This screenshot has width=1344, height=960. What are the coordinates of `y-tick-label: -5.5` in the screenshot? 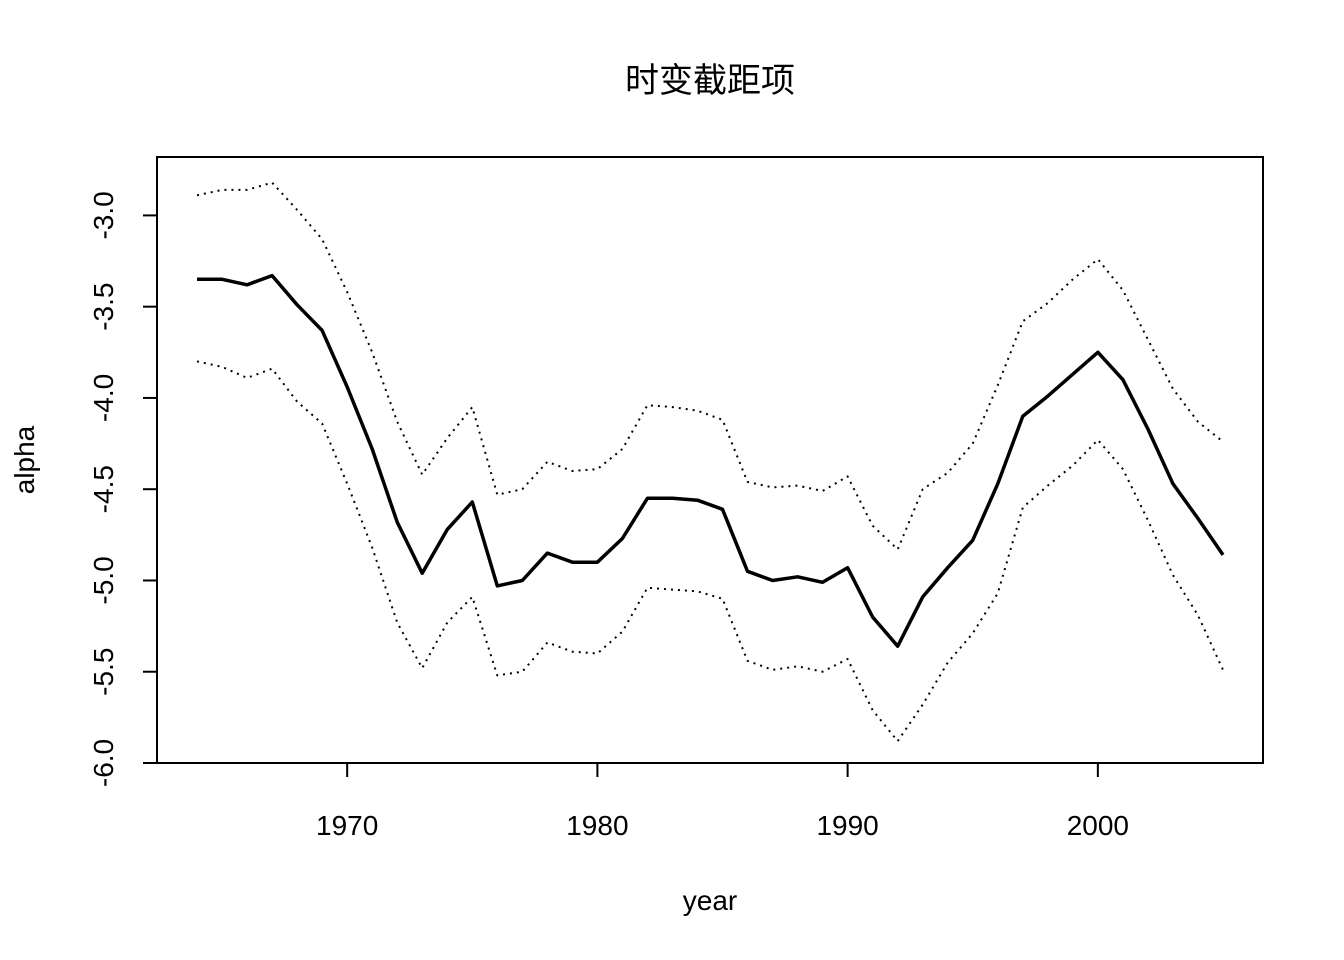 It's located at (103, 672).